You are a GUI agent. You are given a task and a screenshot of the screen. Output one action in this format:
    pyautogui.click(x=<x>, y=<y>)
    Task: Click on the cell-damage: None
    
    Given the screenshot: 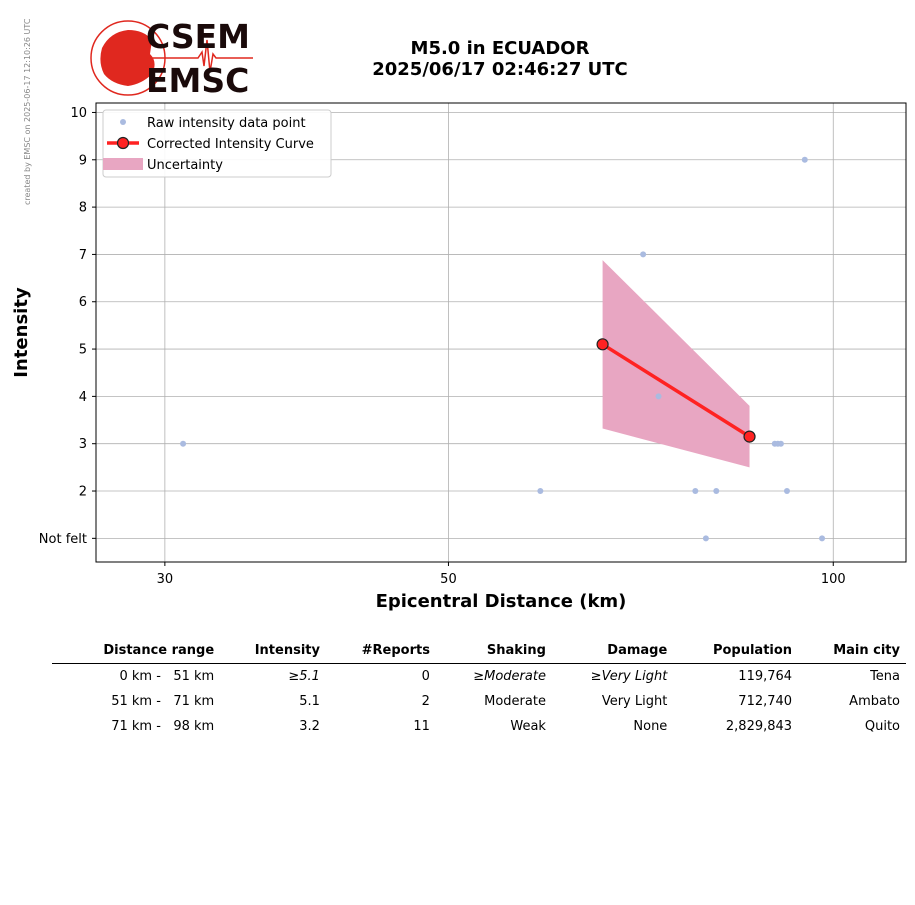 What is the action you would take?
    pyautogui.click(x=650, y=726)
    